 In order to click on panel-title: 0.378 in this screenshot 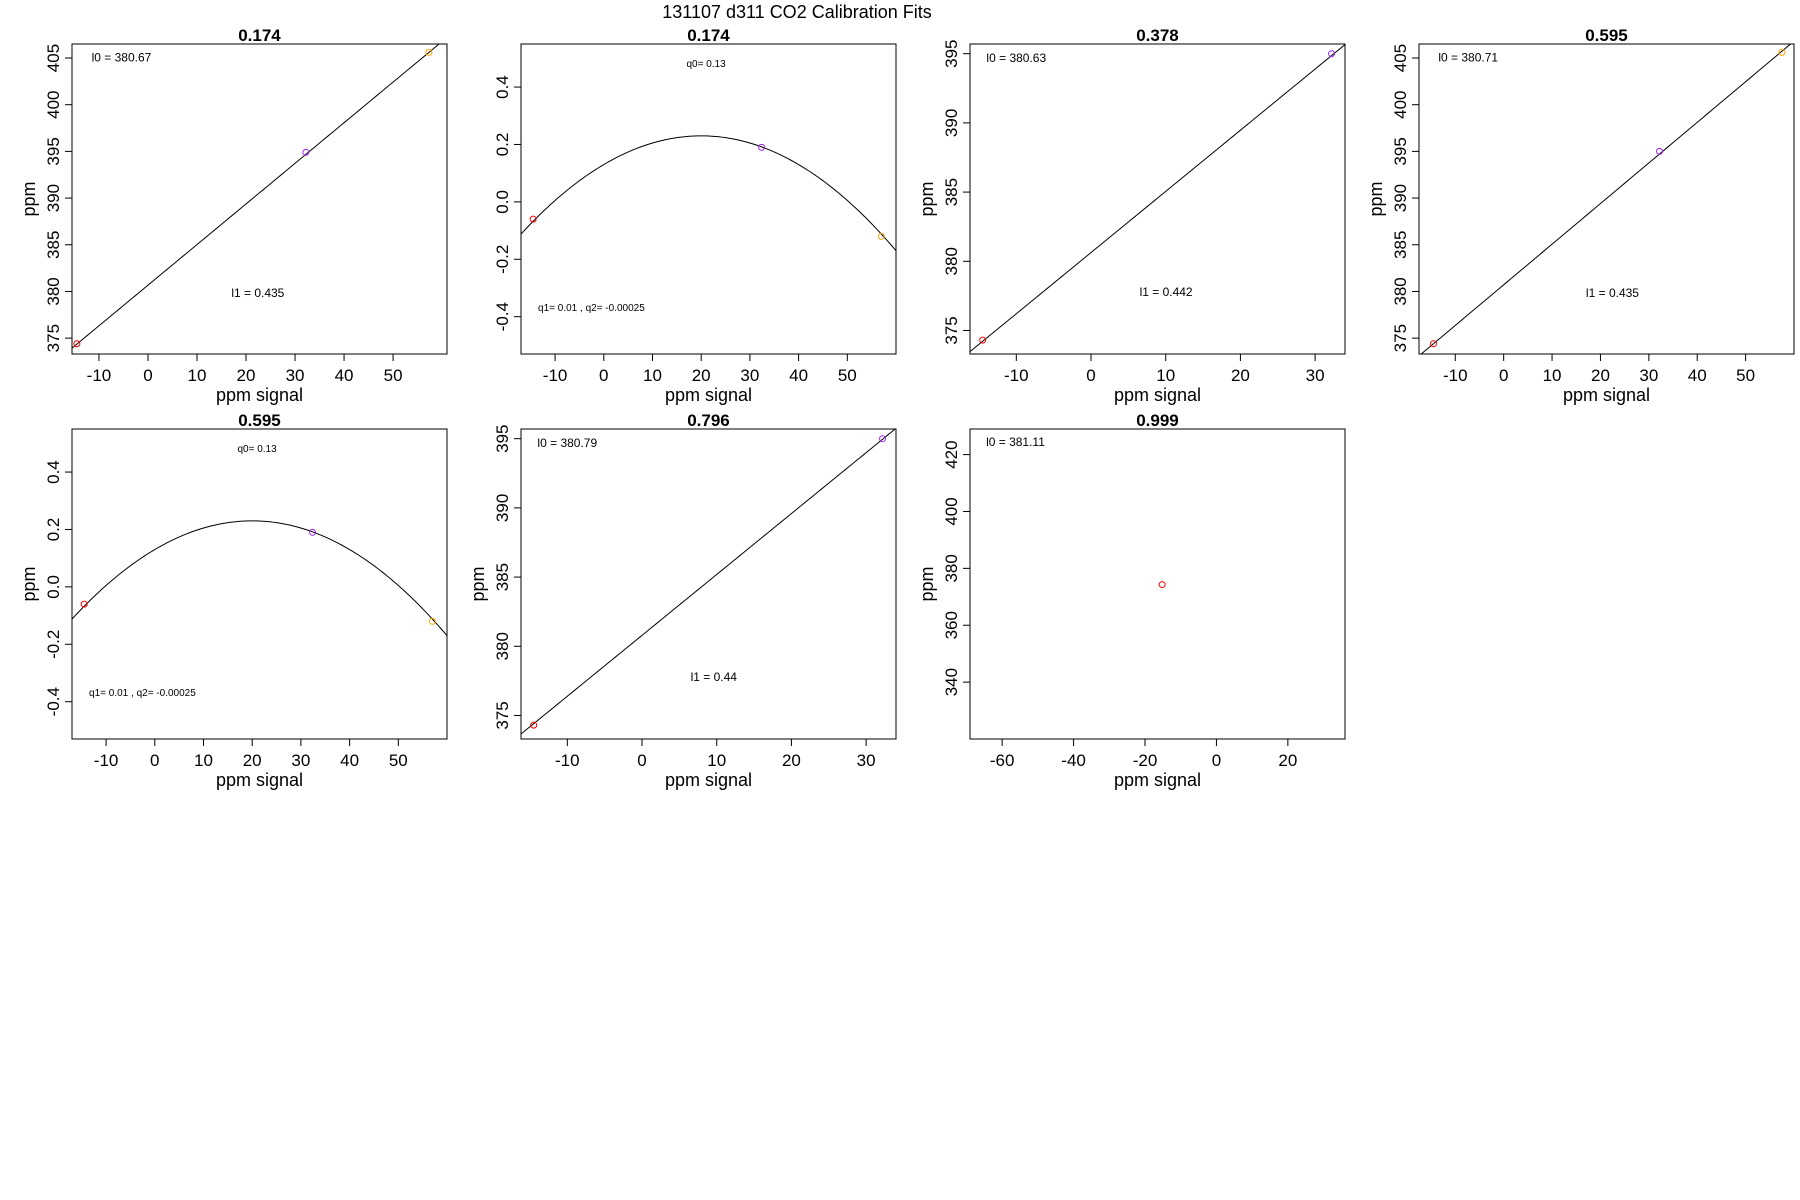, I will do `click(1157, 35)`.